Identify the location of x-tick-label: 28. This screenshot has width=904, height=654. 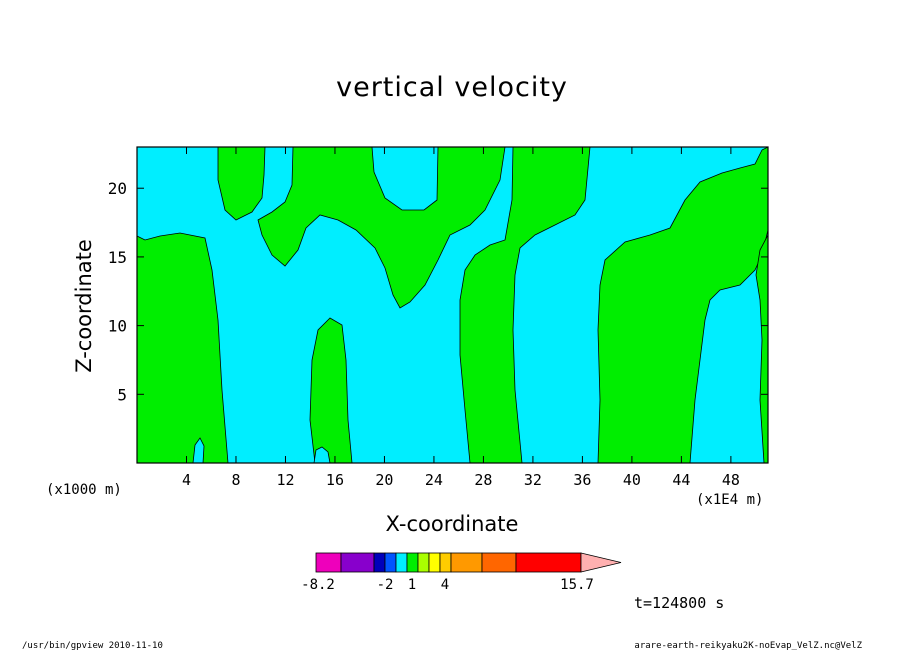
(483, 480).